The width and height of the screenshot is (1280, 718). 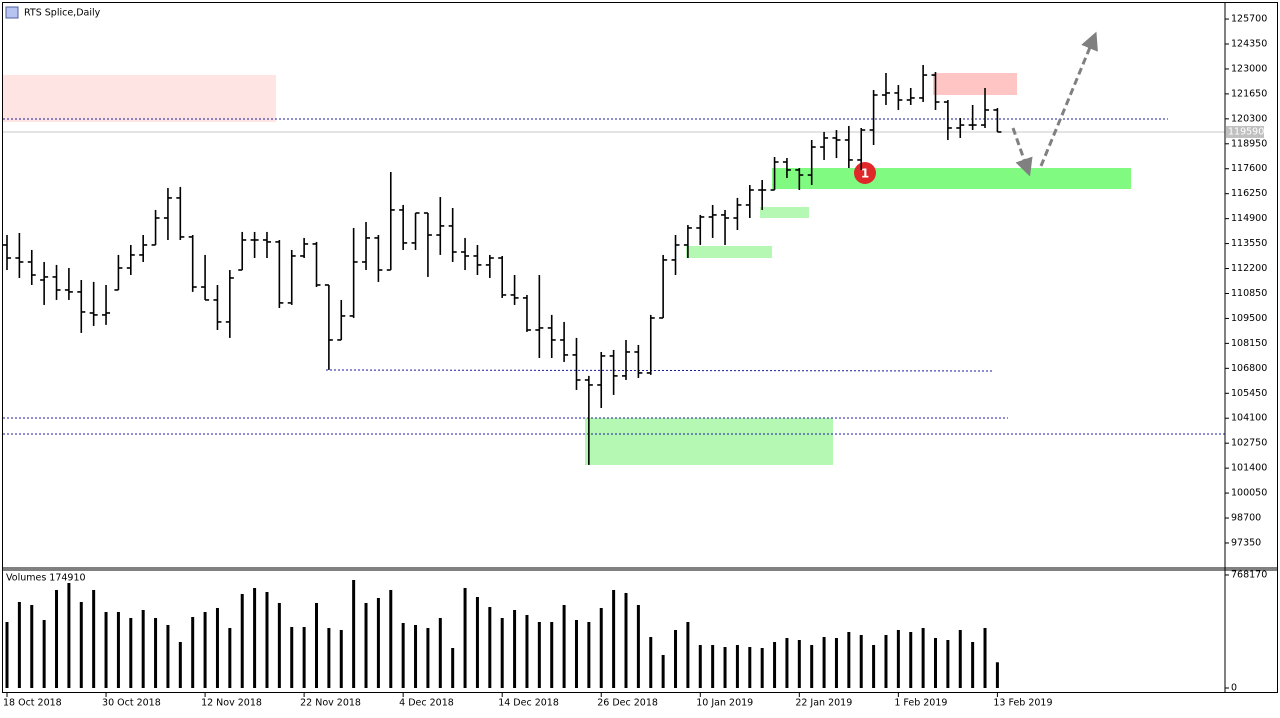 What do you see at coordinates (426, 703) in the screenshot?
I see `x-tick-label: 4 Dec 2018` at bounding box center [426, 703].